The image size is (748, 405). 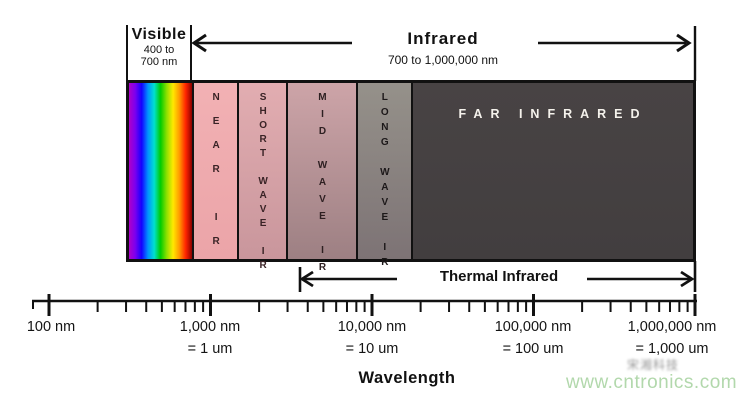 I want to click on short-wave-ir-band-label: SHORT WAVE IR, so click(x=263, y=183).